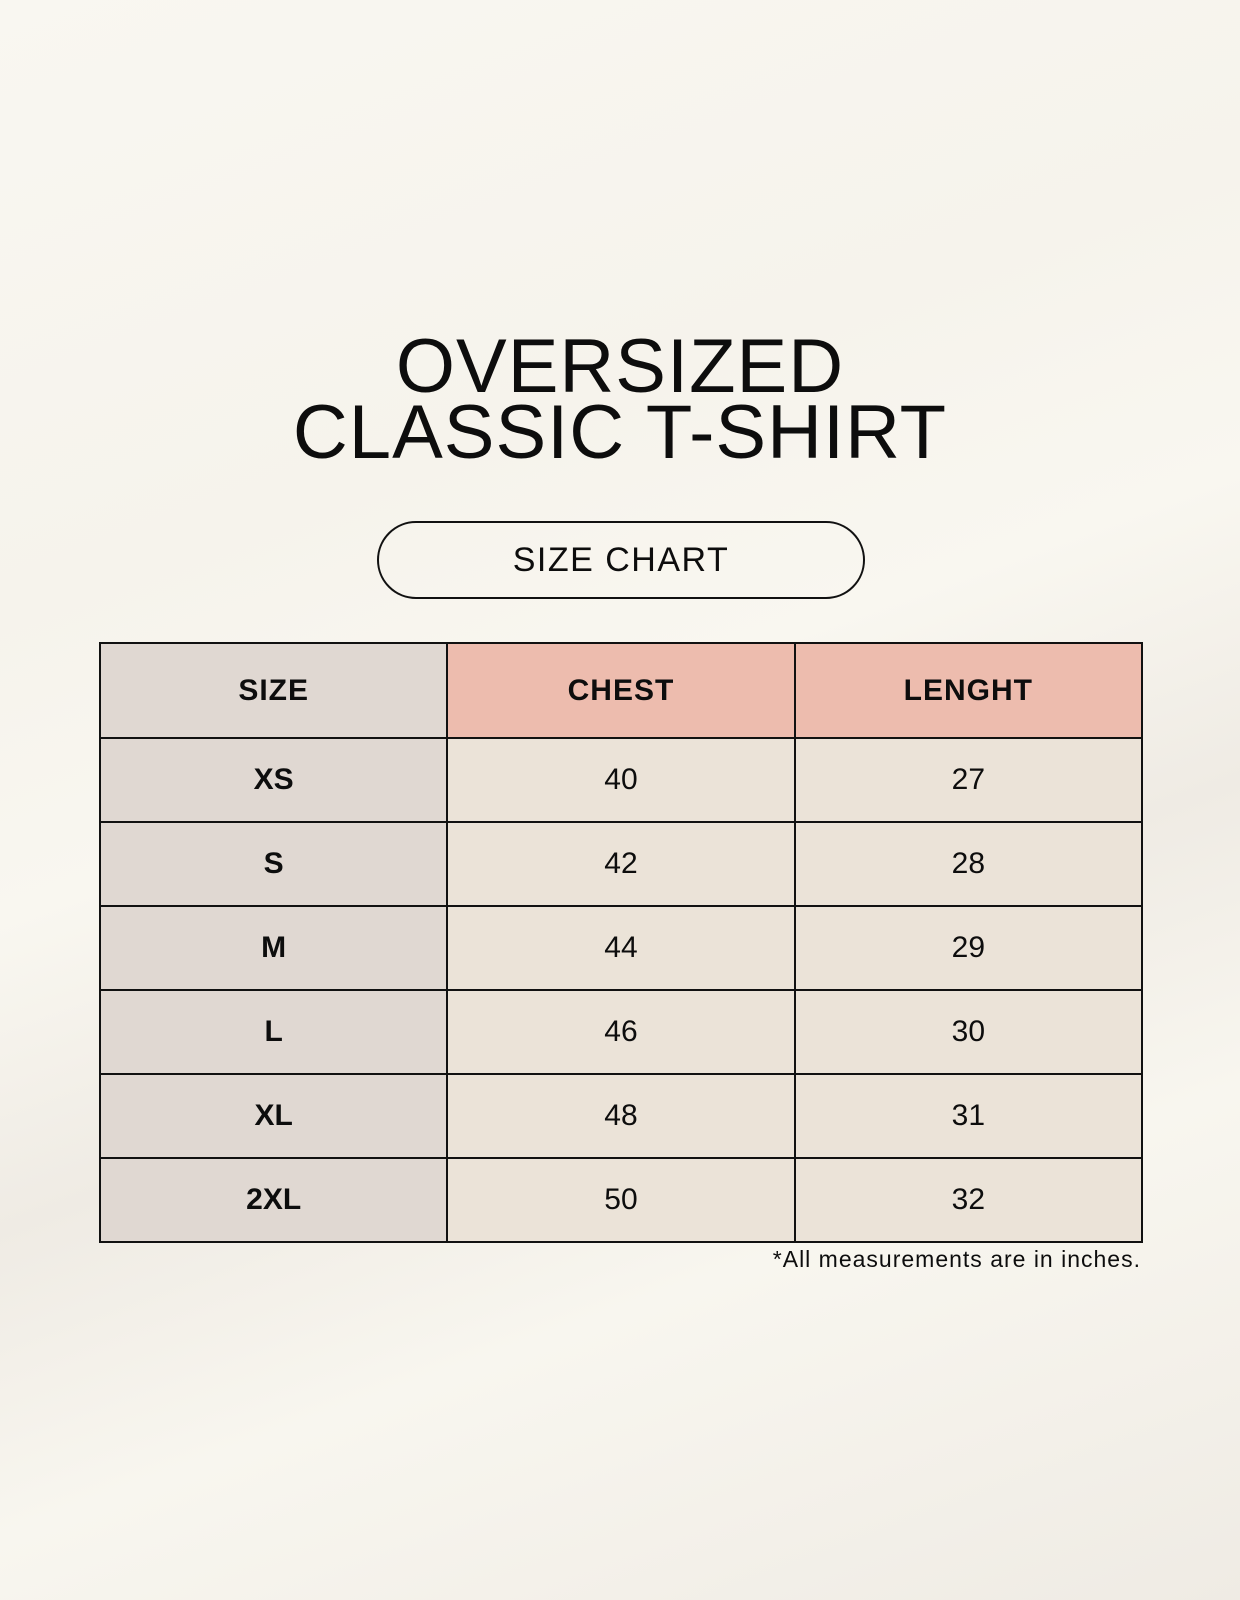 Image resolution: width=1240 pixels, height=1600 pixels. What do you see at coordinates (968, 690) in the screenshot?
I see `header-length: LENGHT` at bounding box center [968, 690].